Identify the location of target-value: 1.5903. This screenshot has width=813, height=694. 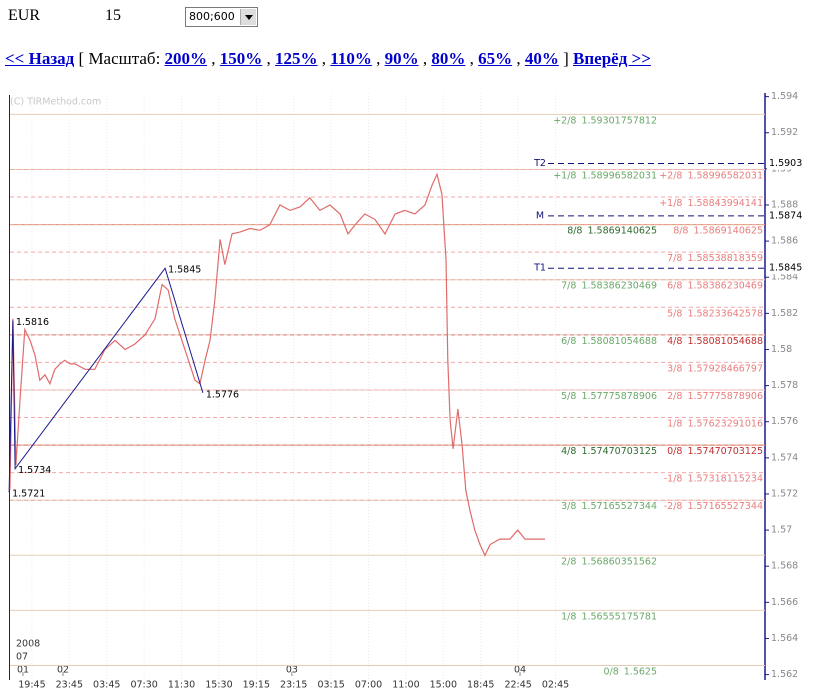
(785, 163).